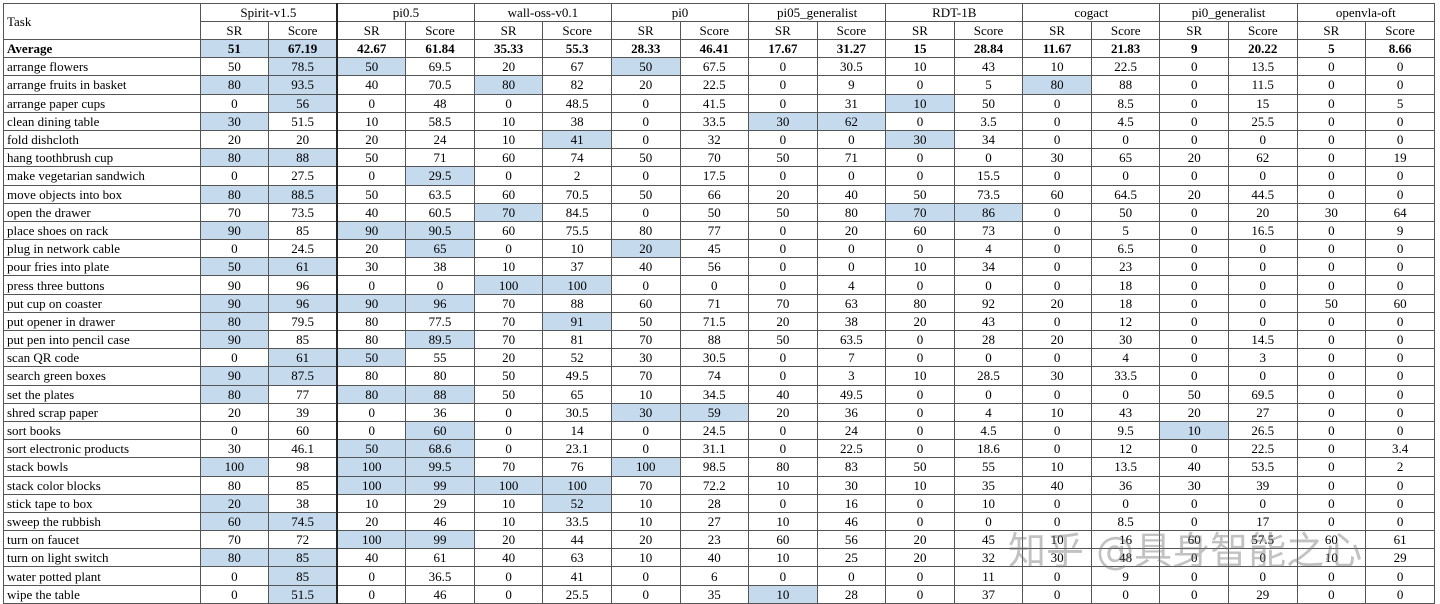 This screenshot has width=1440, height=604. I want to click on value-cell: 52, so click(577, 358).